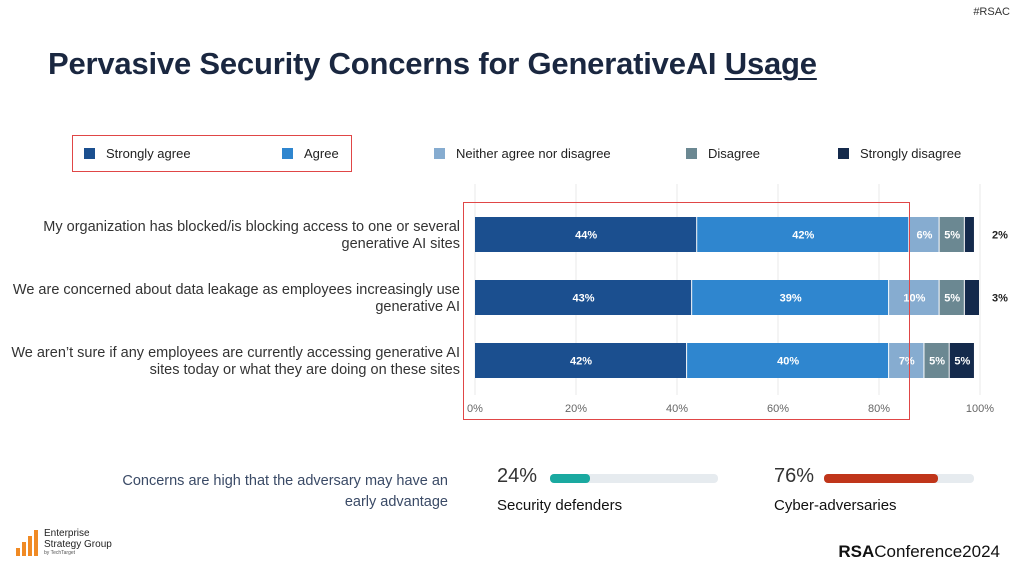  I want to click on data-label: 44%, so click(586, 236).